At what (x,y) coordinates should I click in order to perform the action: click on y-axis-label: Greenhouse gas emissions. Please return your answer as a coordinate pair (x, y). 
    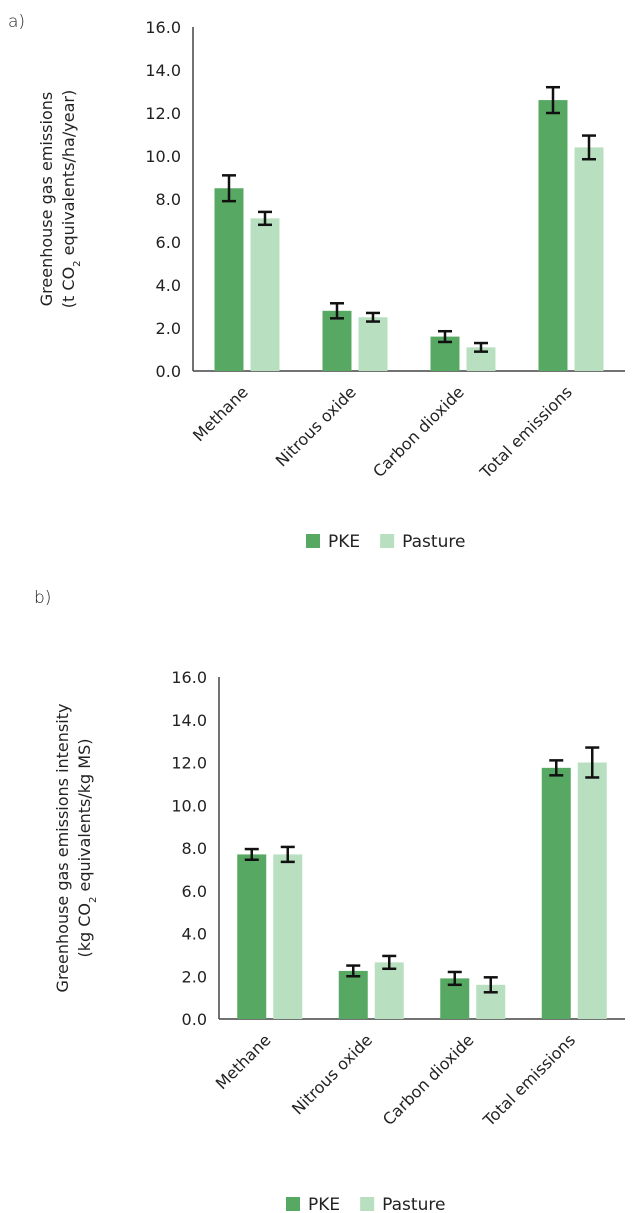
    Looking at the image, I should click on (46, 199).